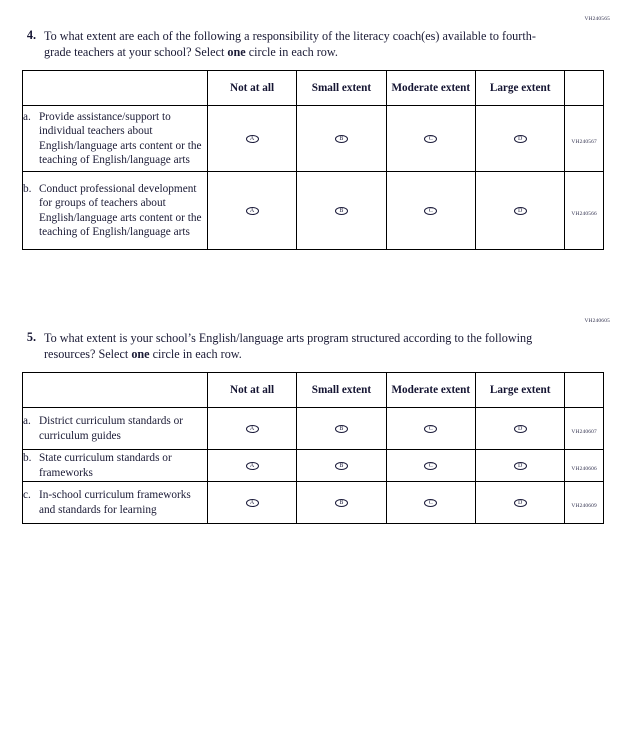  What do you see at coordinates (584, 505) in the screenshot?
I see `question-5-row-c-id: VH240609` at bounding box center [584, 505].